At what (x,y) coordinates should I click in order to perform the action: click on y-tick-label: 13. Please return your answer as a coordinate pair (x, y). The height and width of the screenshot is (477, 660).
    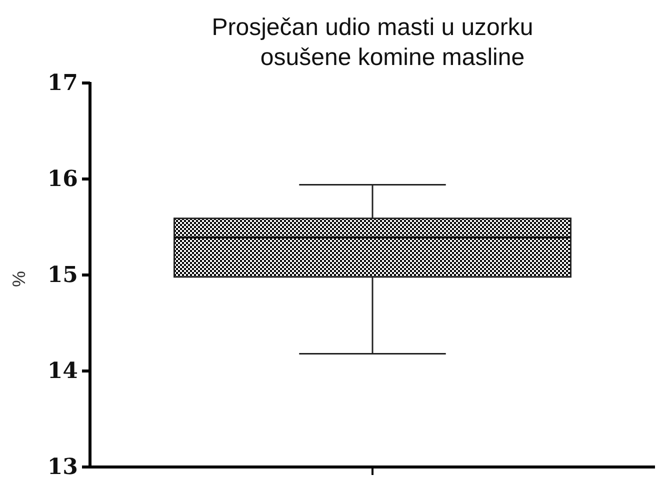
    Looking at the image, I should click on (62, 465).